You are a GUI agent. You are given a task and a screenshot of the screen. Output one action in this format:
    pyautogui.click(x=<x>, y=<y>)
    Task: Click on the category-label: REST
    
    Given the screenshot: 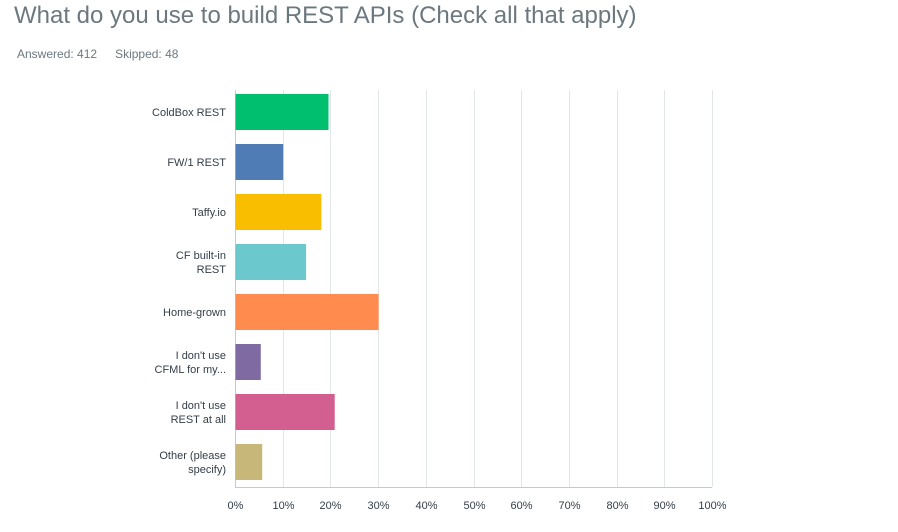 What is the action you would take?
    pyautogui.click(x=212, y=270)
    